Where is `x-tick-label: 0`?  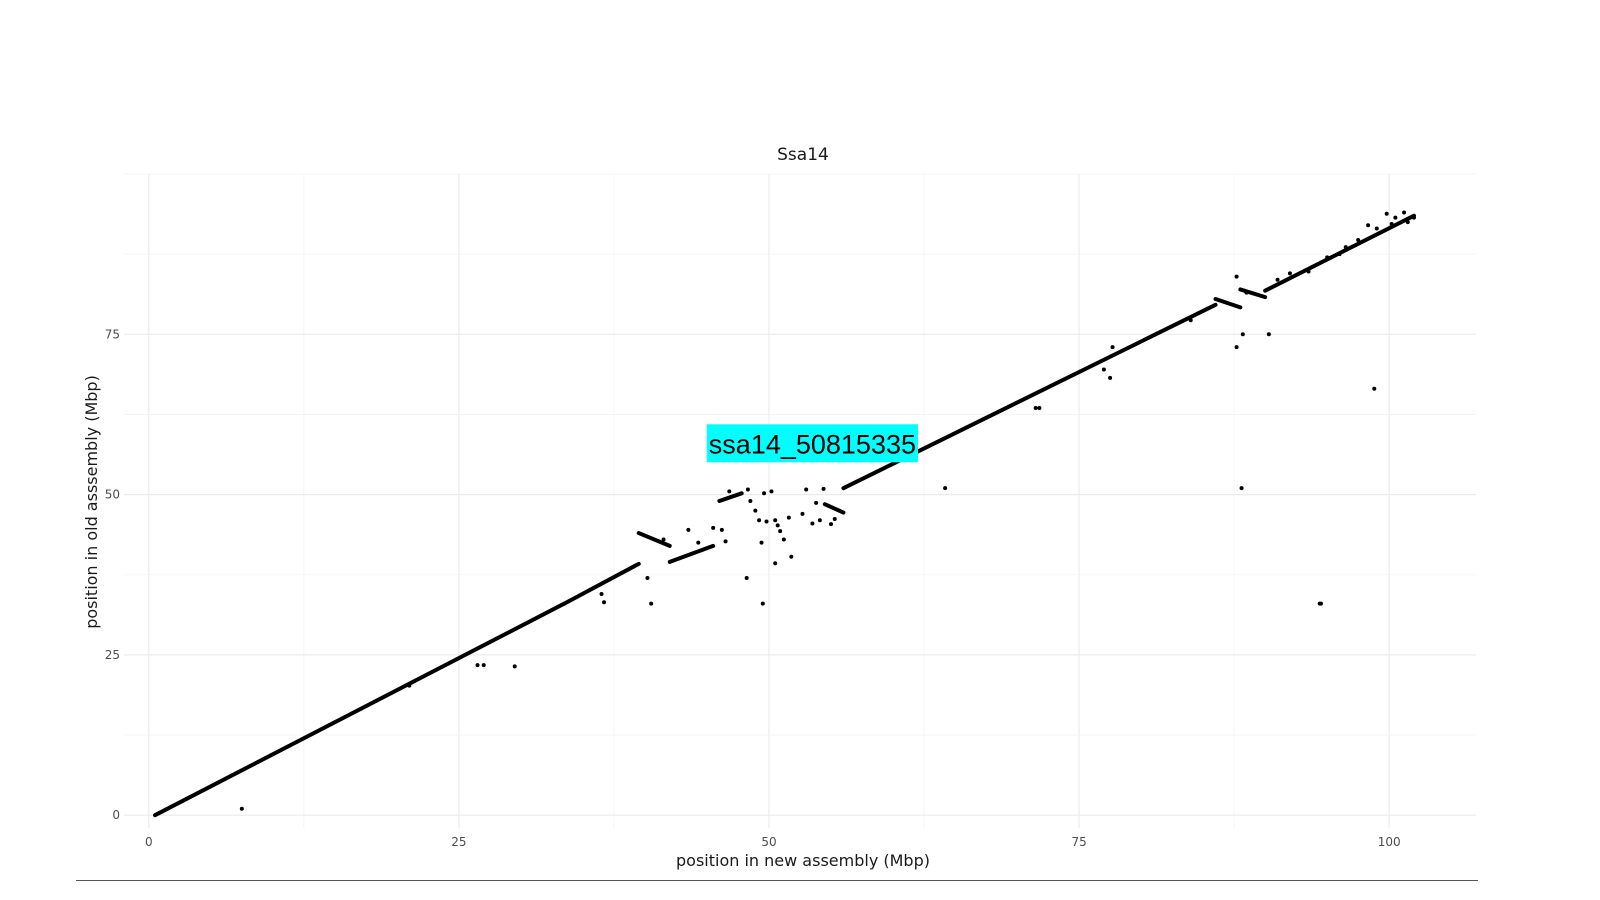
x-tick-label: 0 is located at coordinates (149, 842).